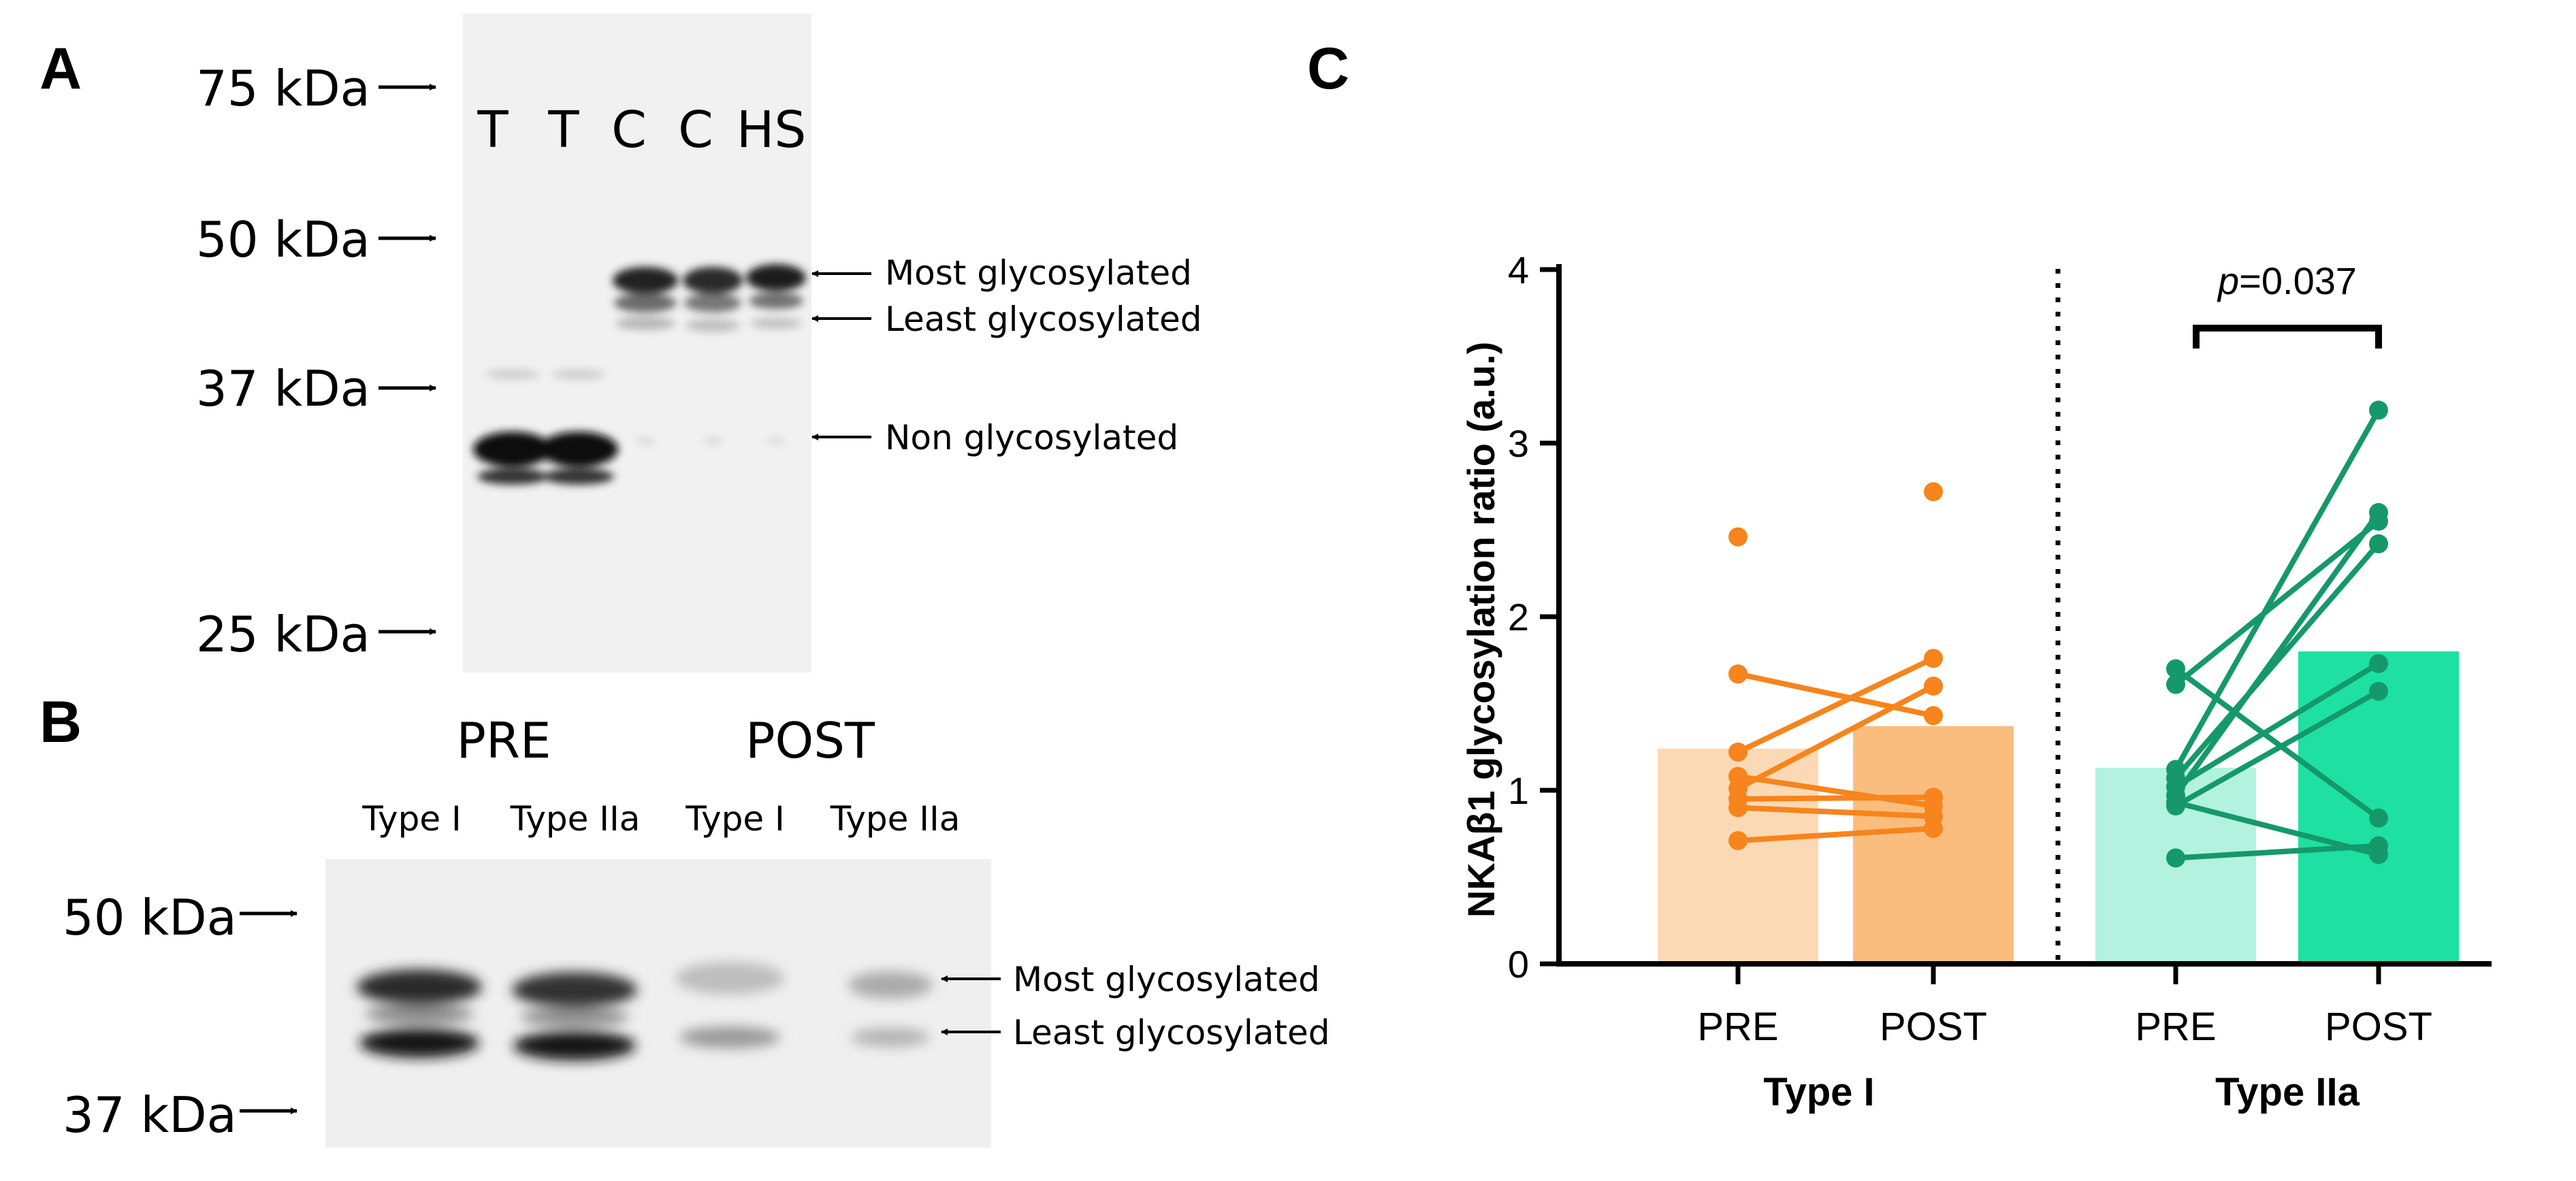  Describe the element at coordinates (1934, 845) in the screenshot. I see `bar-type1-post` at that location.